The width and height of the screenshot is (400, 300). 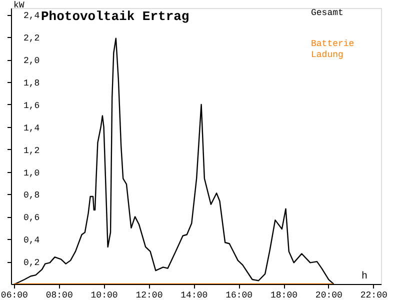 I want to click on x-axis-title: h, so click(x=365, y=276).